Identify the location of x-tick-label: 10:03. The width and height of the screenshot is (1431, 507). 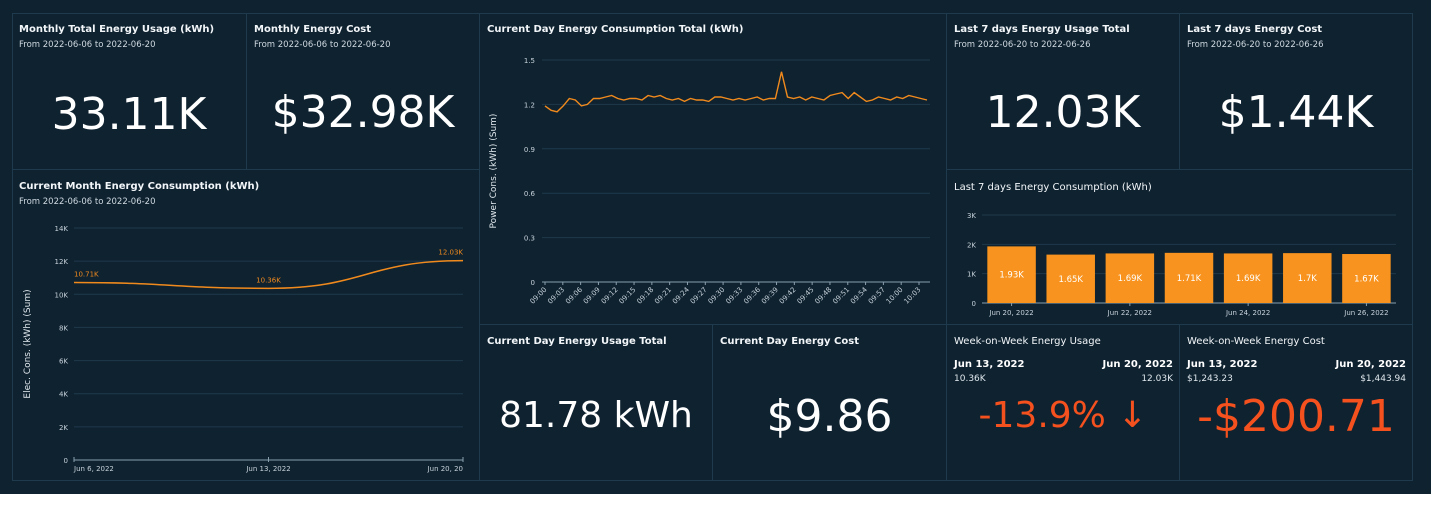
(912, 296).